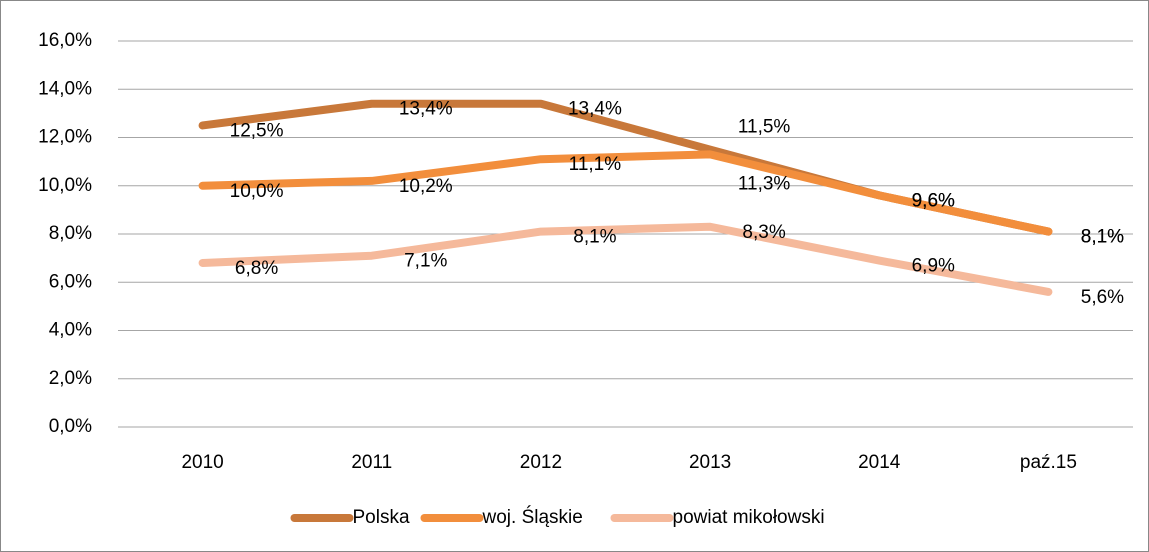 This screenshot has height=552, width=1149. What do you see at coordinates (425, 261) in the screenshot?
I see `data-label: 7,1%` at bounding box center [425, 261].